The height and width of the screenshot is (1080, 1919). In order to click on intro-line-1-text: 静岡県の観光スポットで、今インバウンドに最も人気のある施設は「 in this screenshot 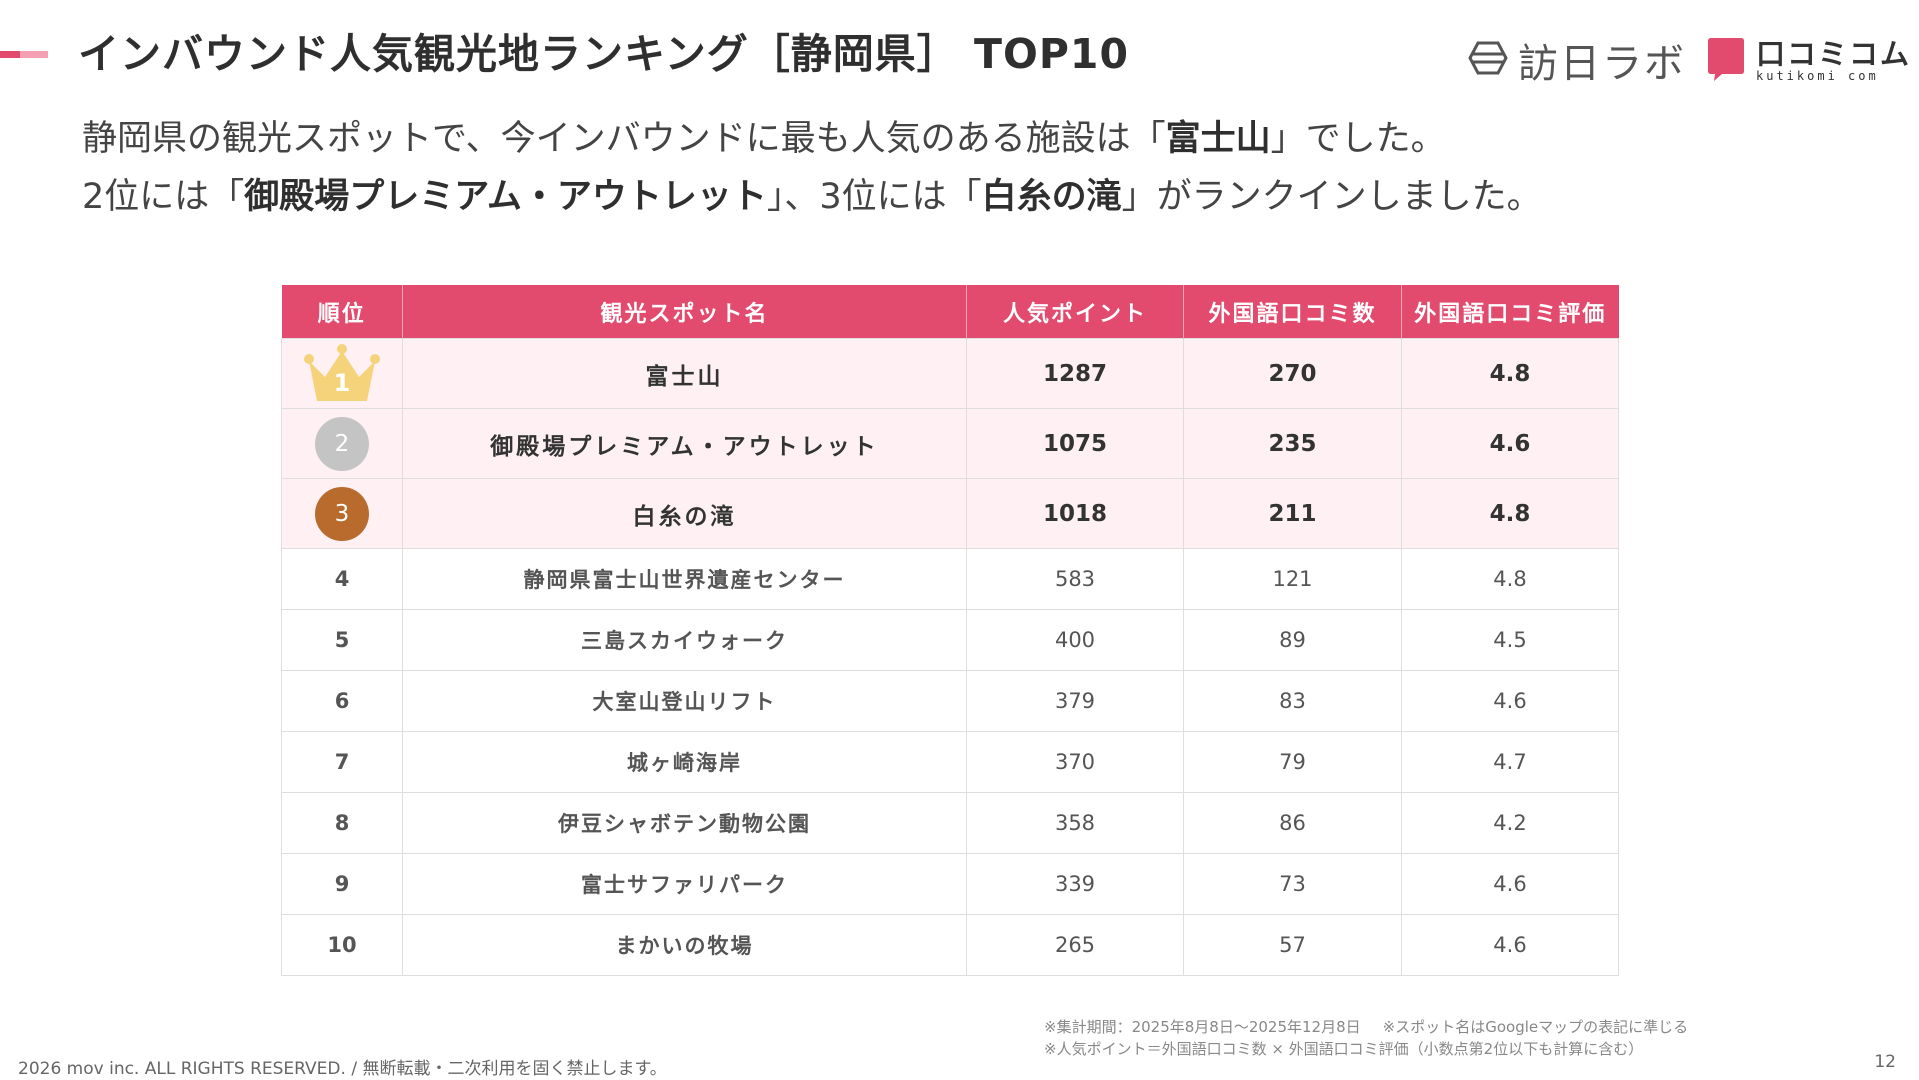, I will do `click(624, 139)`.